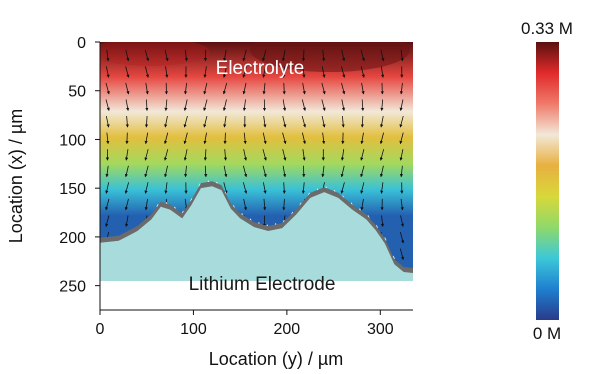  Describe the element at coordinates (81, 43) in the screenshot. I see `y-tick-label: 0` at that location.